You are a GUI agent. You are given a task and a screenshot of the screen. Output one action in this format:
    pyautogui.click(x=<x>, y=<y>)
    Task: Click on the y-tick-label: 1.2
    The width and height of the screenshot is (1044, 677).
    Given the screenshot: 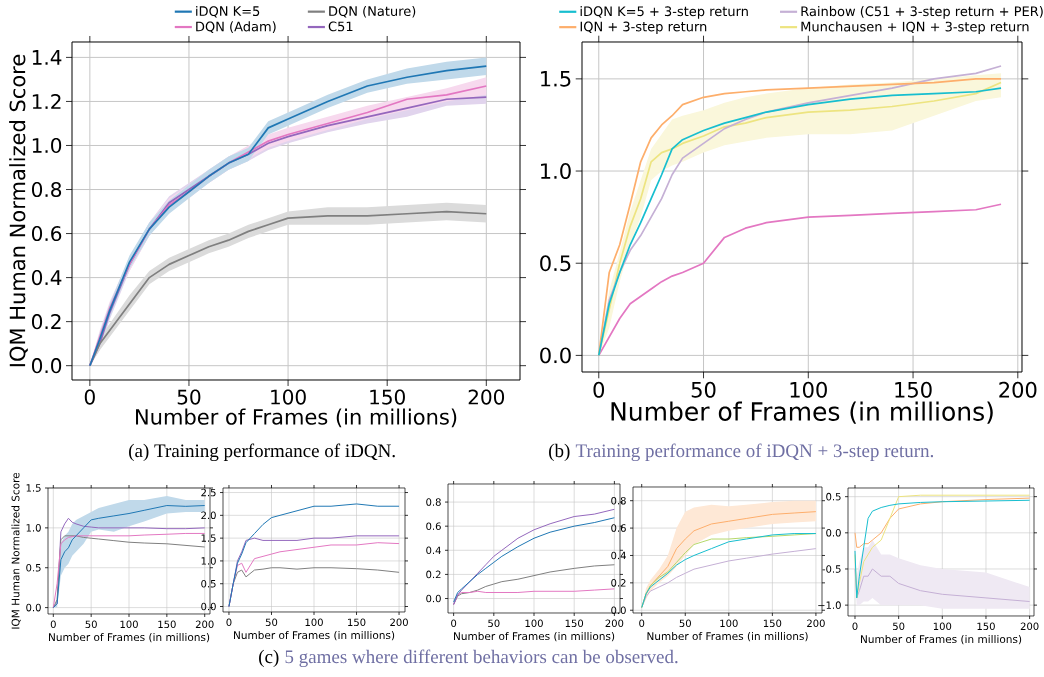 What is the action you would take?
    pyautogui.click(x=46, y=101)
    